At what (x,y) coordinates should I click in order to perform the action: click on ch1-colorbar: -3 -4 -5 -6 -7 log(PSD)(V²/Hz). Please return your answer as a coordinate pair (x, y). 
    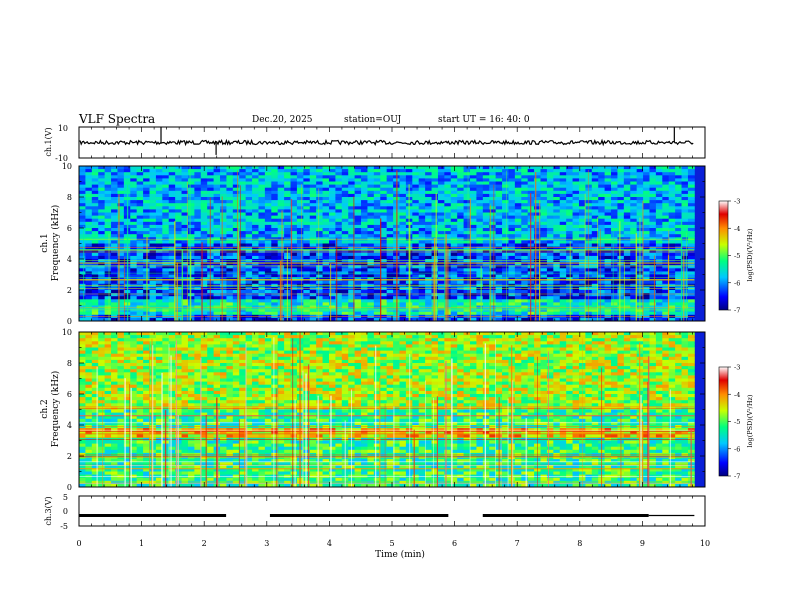
    Looking at the image, I should click on (736, 256).